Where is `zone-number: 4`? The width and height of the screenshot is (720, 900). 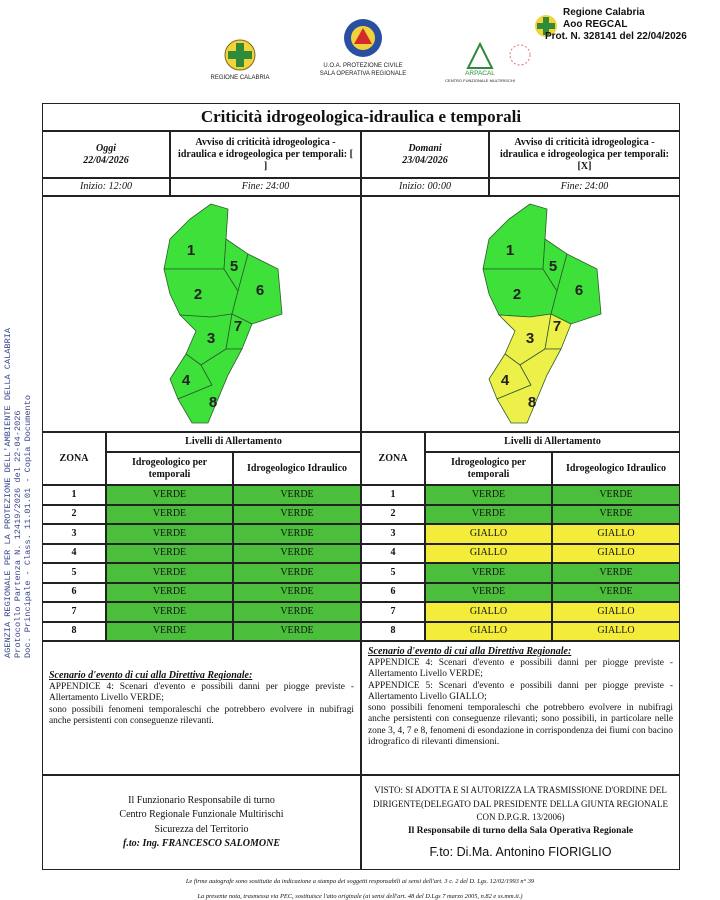
zone-number: 4 is located at coordinates (74, 553).